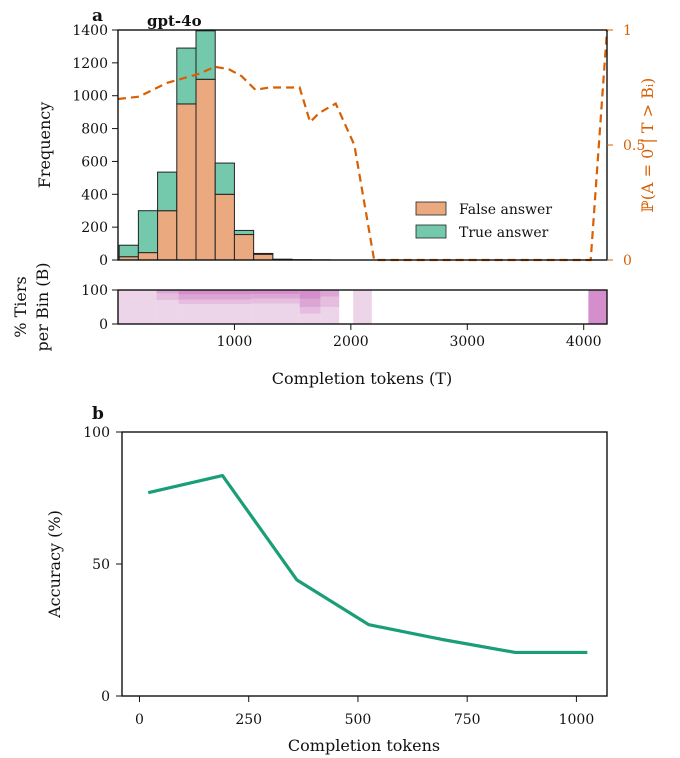  Describe the element at coordinates (42, 307) in the screenshot. I see `tier-strip-label-line2: per Bin (B)` at that location.